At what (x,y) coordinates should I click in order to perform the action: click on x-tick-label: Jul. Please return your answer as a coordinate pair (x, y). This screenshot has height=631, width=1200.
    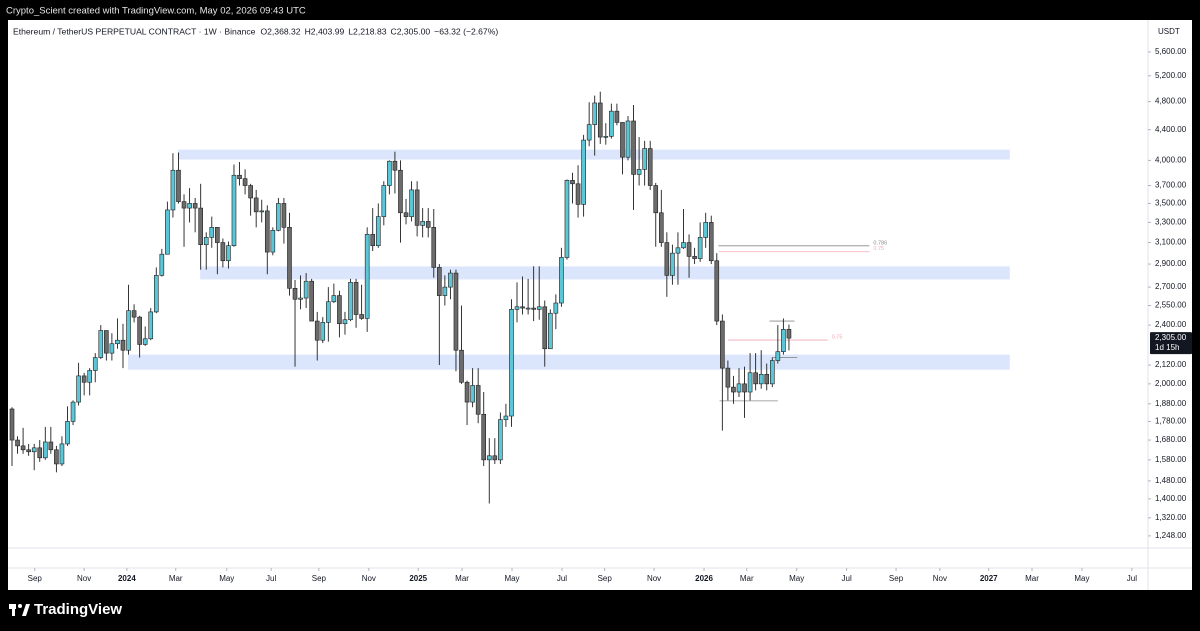
    Looking at the image, I should click on (1132, 578).